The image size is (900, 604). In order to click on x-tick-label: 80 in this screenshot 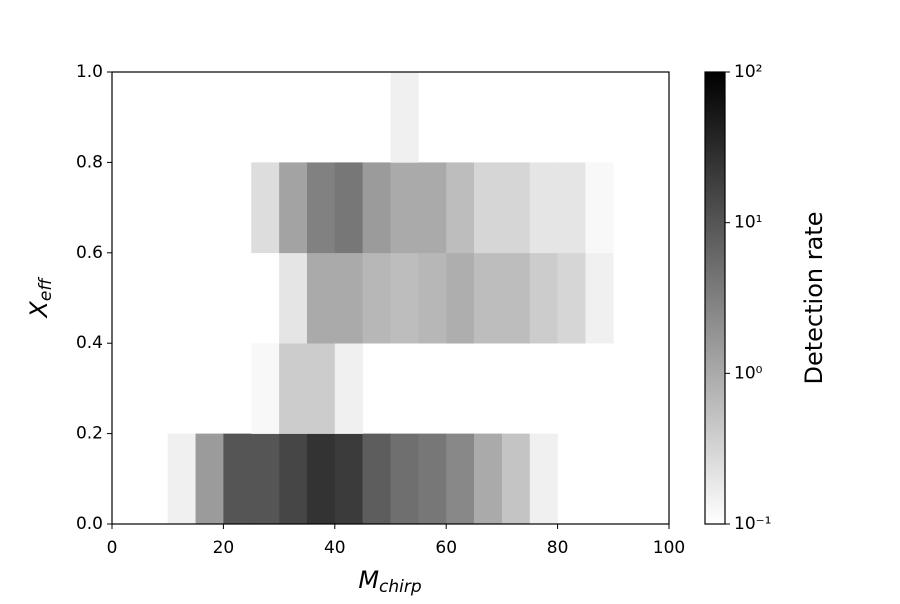, I will do `click(558, 548)`.